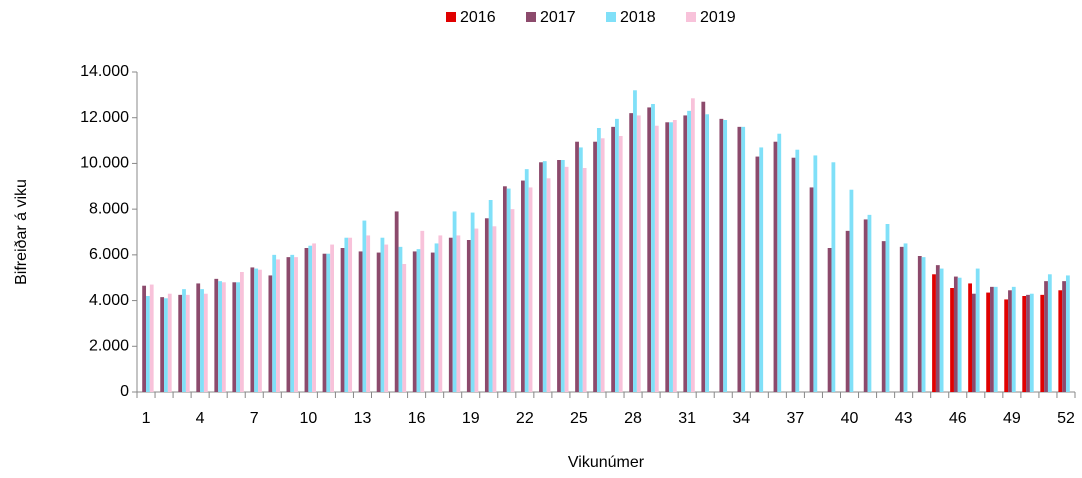  What do you see at coordinates (109, 300) in the screenshot?
I see `y-tick-label: 4.000` at bounding box center [109, 300].